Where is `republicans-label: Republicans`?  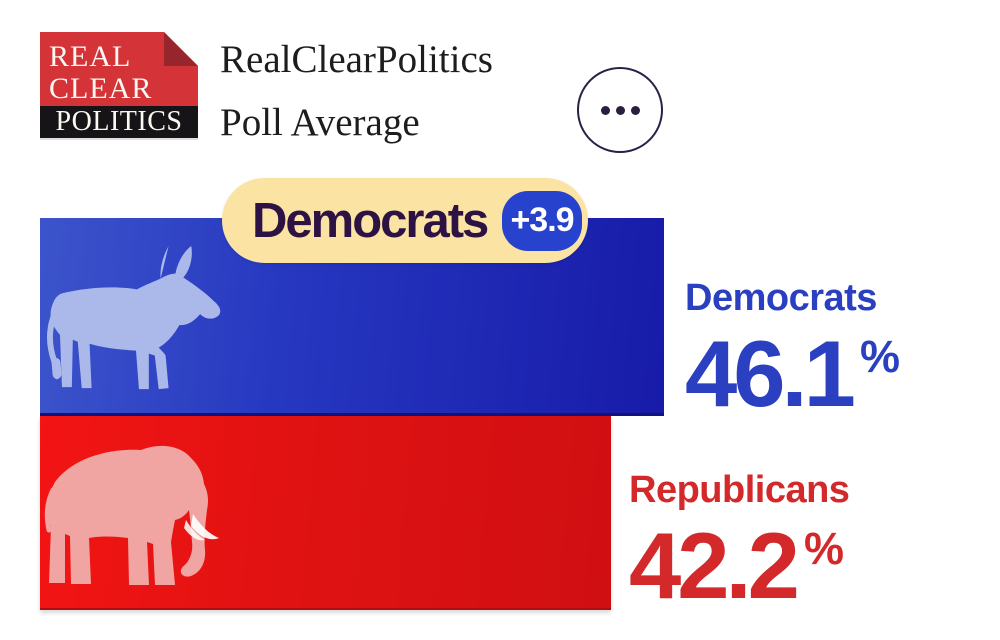
republicans-label: Republicans is located at coordinates (739, 490).